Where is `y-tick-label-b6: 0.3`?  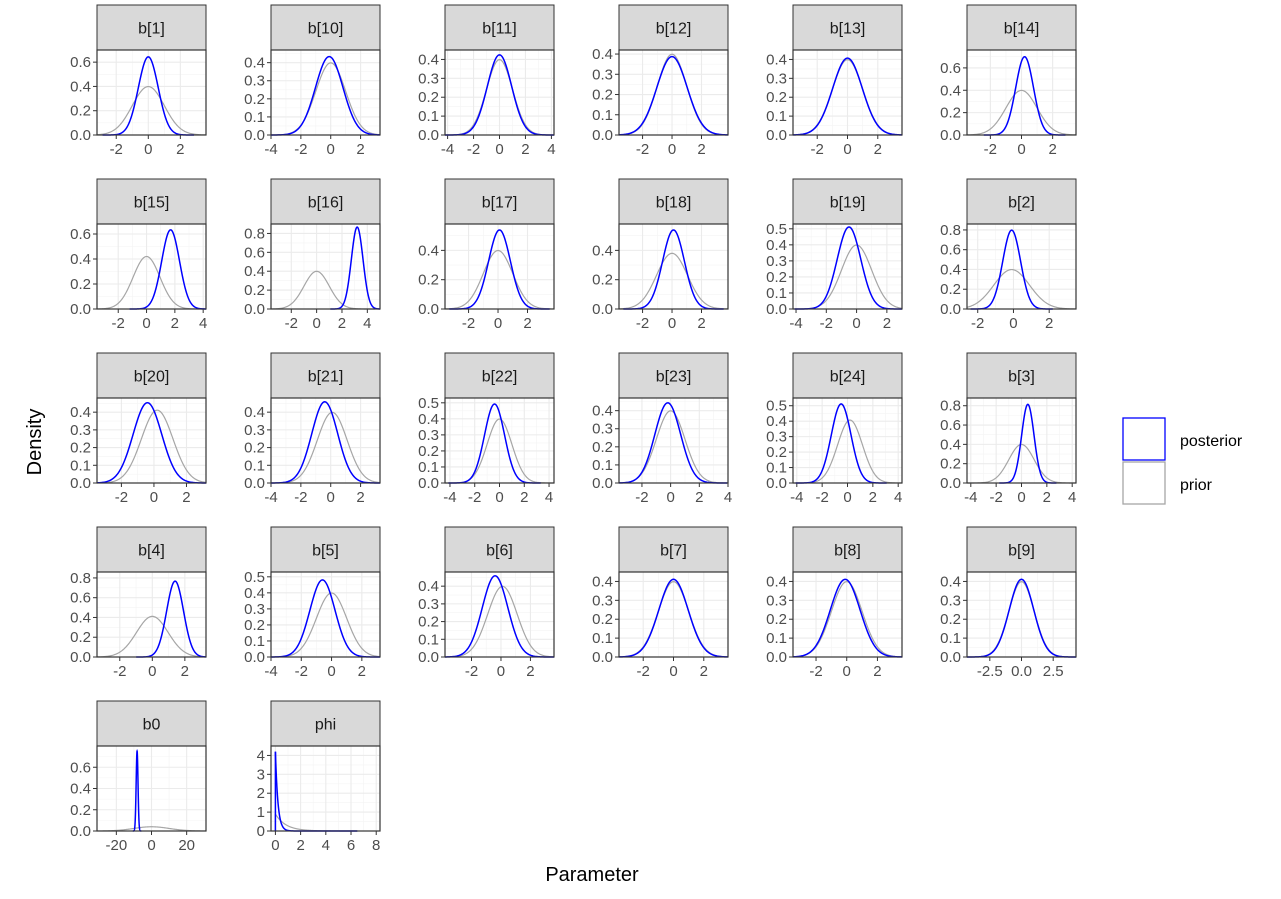 y-tick-label-b6: 0.3 is located at coordinates (428, 604).